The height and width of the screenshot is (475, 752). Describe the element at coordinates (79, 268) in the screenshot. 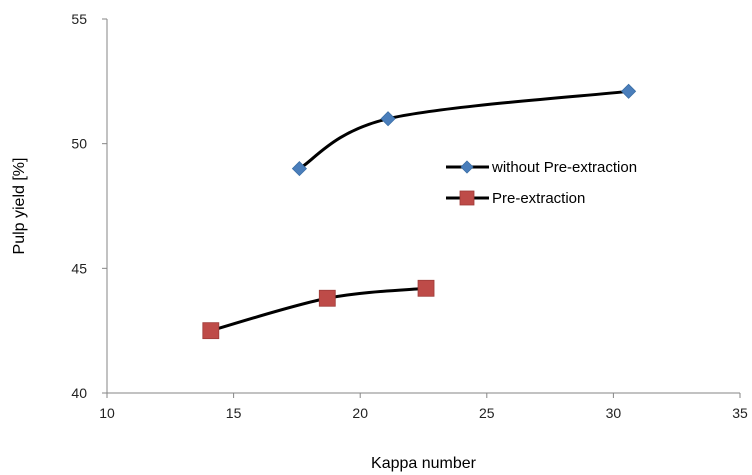

I see `y-tick-label: 45` at that location.